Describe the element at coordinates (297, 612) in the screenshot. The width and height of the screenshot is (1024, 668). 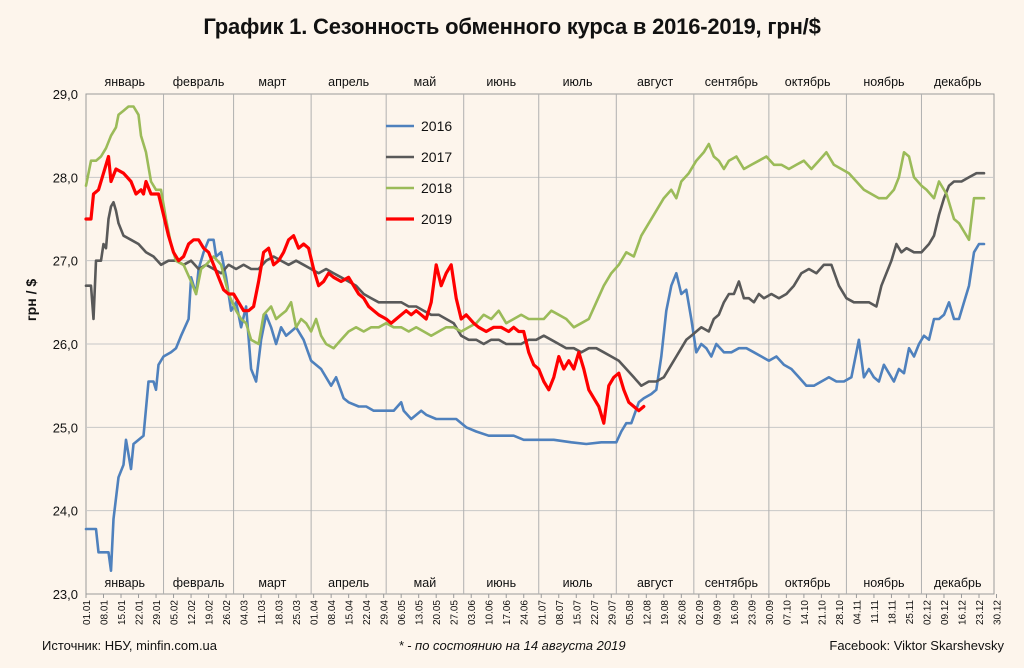
I see `x-tick-label: 25.03` at that location.